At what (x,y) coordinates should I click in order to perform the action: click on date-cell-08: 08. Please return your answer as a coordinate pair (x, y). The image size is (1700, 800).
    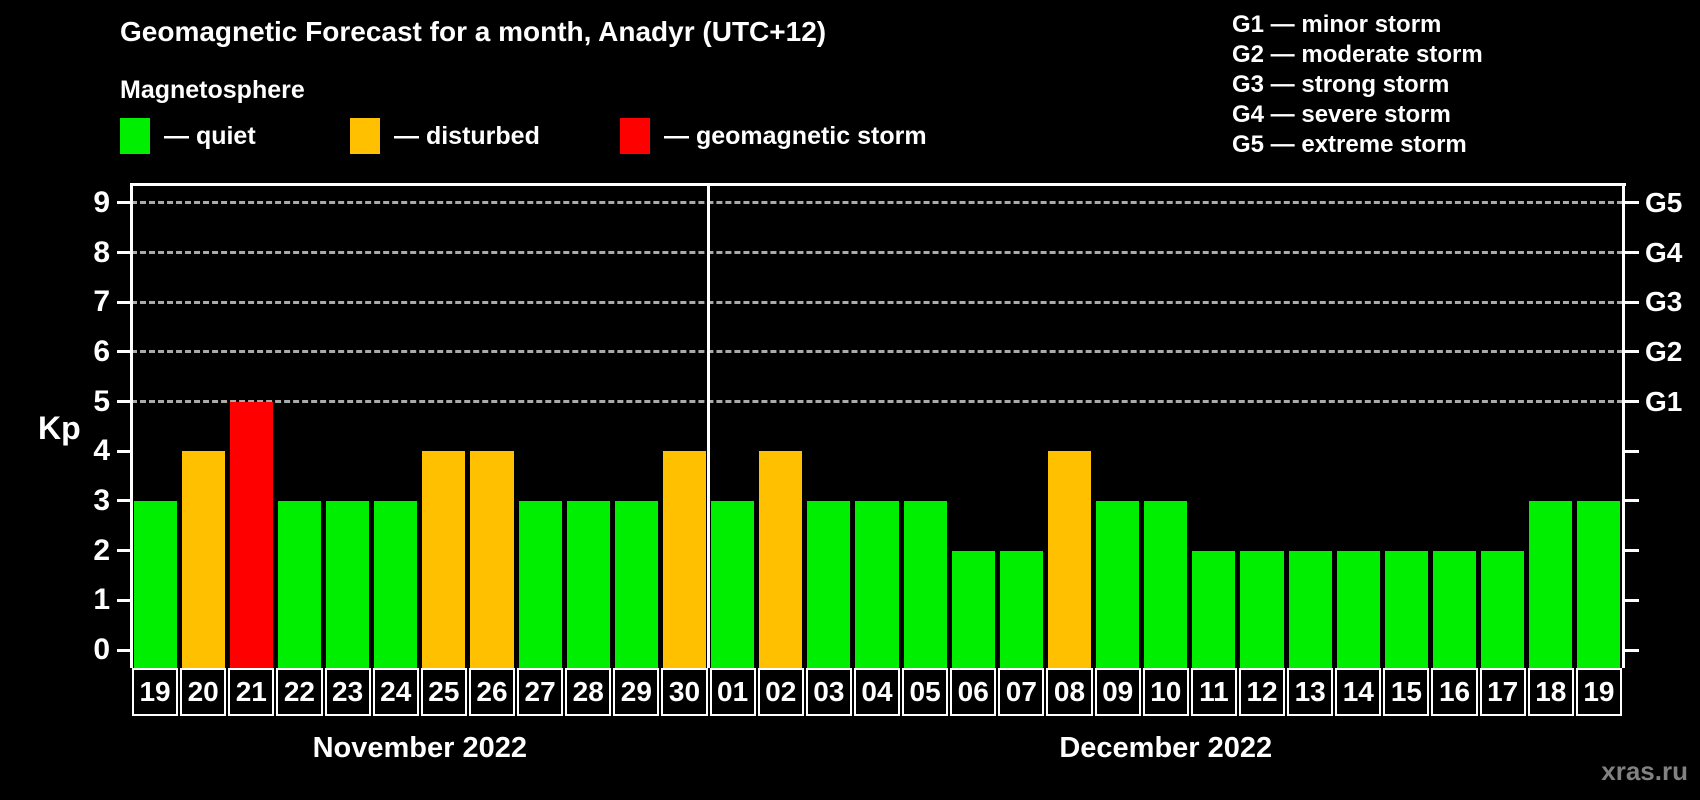
    Looking at the image, I should click on (1069, 692).